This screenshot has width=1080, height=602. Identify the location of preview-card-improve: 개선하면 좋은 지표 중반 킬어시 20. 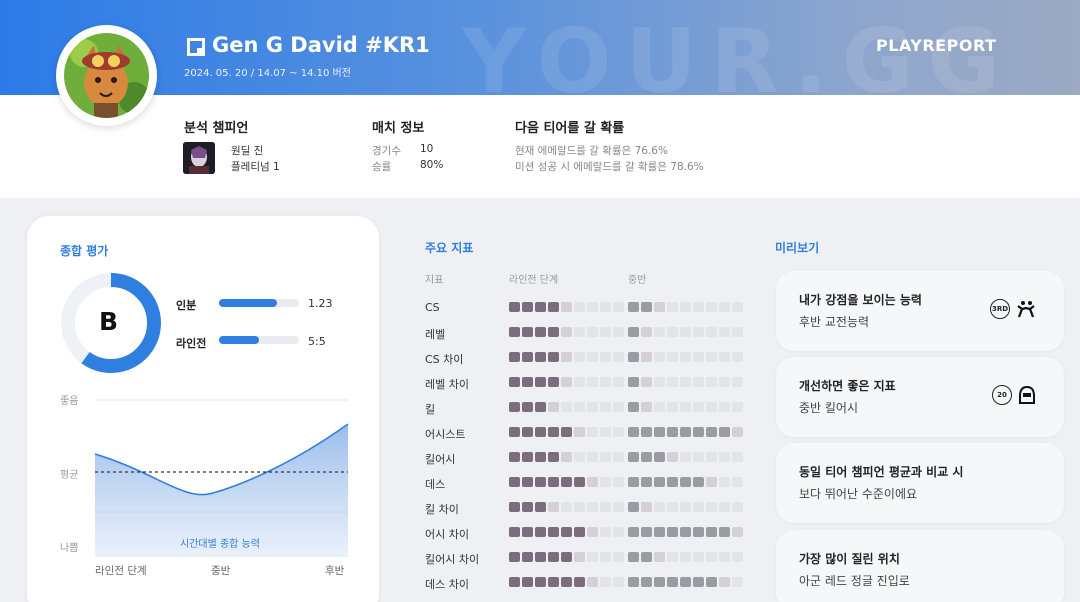
(920, 397).